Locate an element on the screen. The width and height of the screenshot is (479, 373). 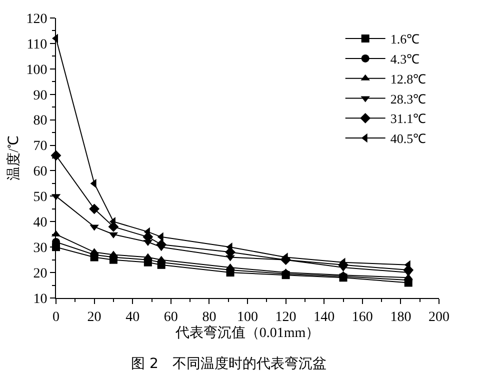
legend-label: 4.3℃ is located at coordinates (405, 59).